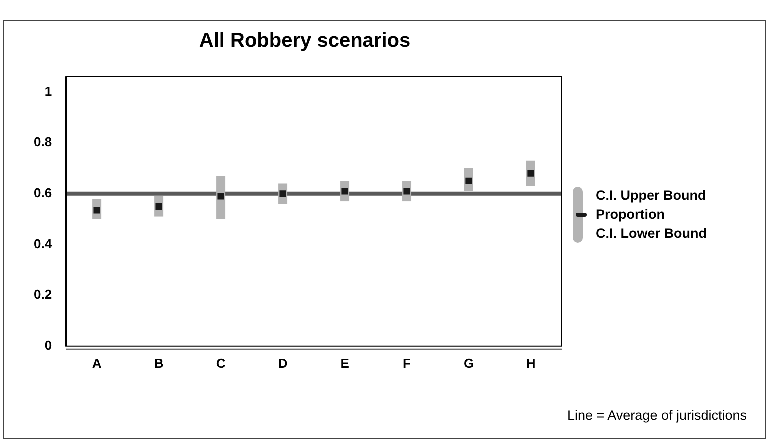 This screenshot has width=771, height=442. I want to click on text: C.I. Upper Bound, so click(651, 196).